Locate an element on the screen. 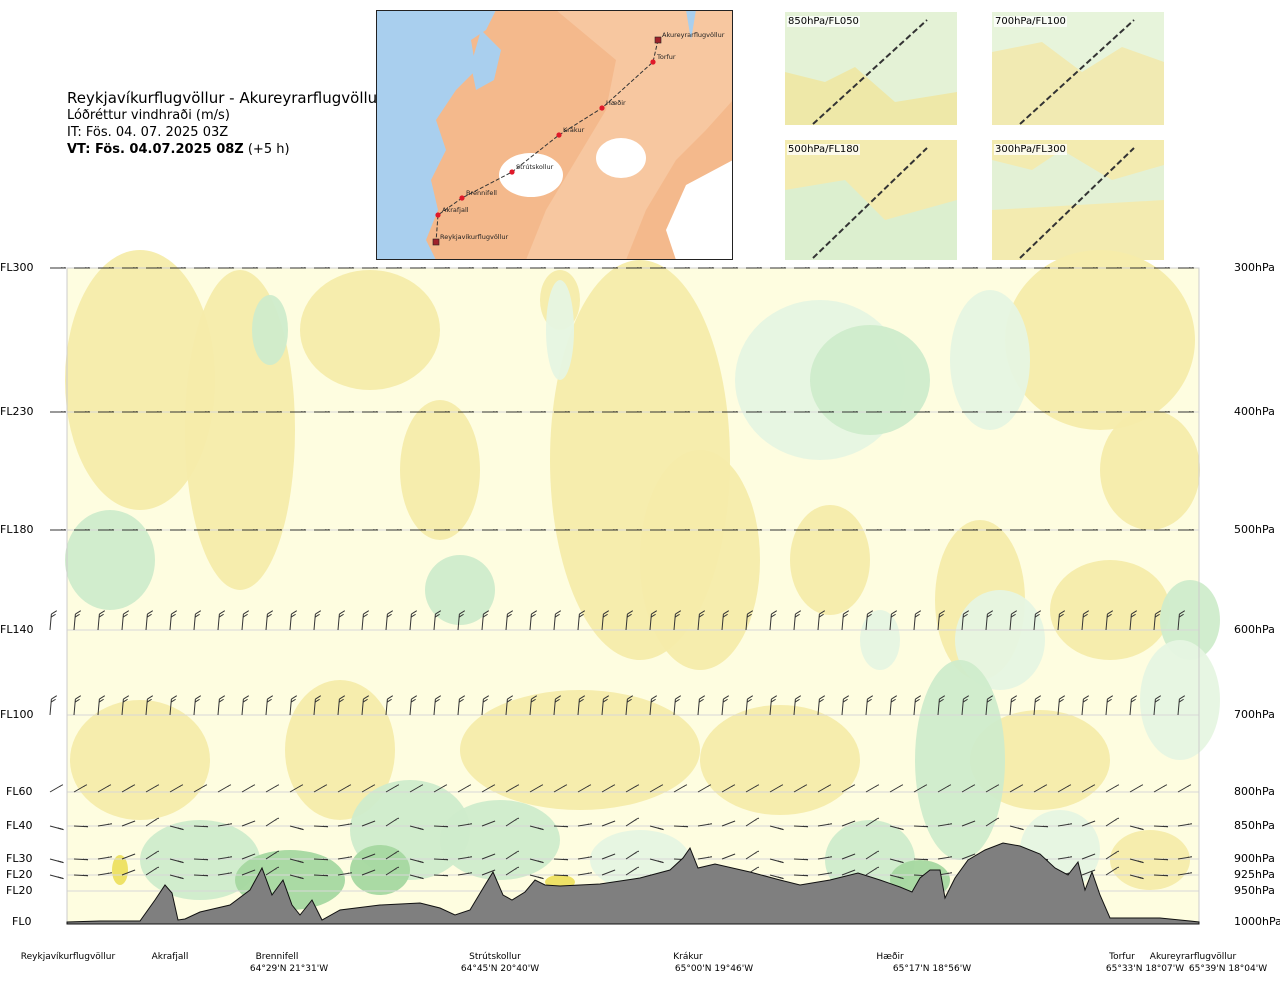 The image size is (1280, 981). y-tick-right-1: 400hPa is located at coordinates (1254, 411).